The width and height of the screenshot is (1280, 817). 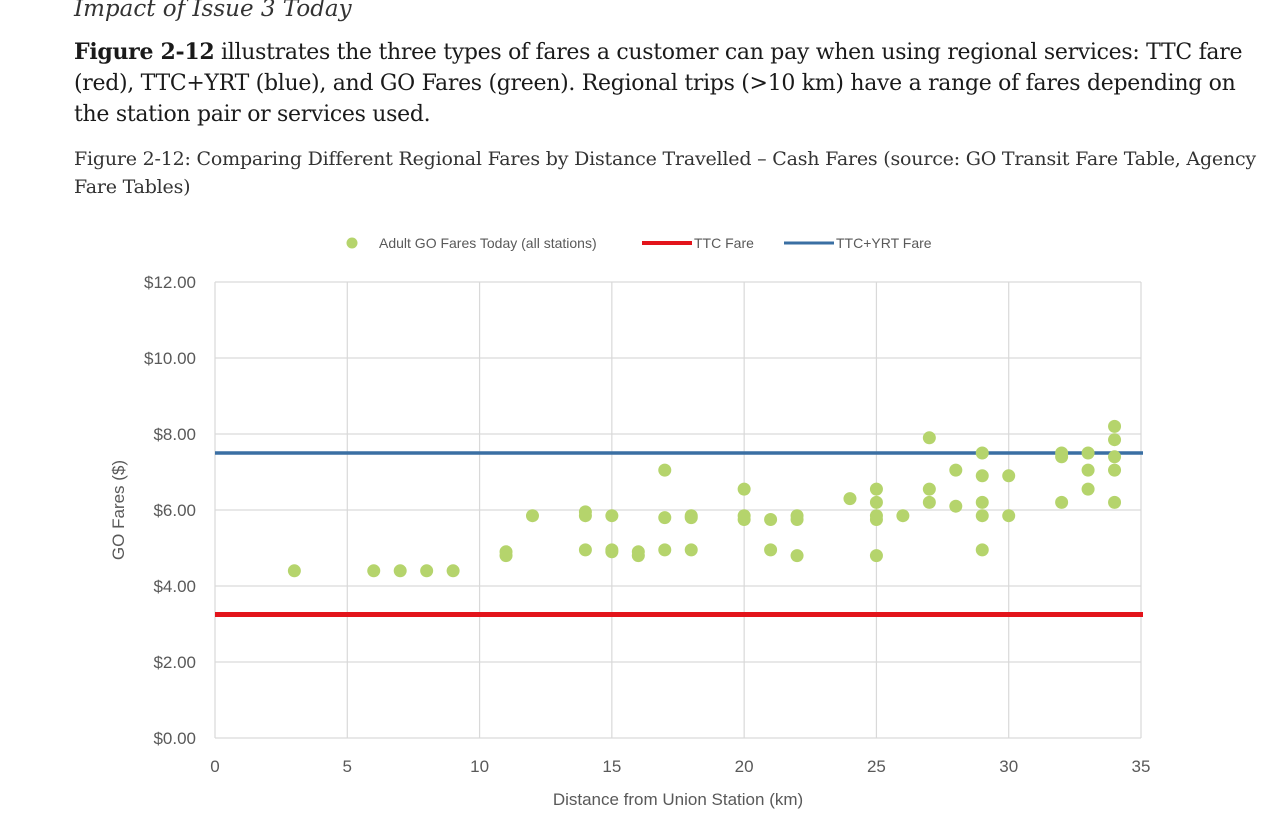 I want to click on figure-reference: Figure 2-12, so click(x=144, y=52).